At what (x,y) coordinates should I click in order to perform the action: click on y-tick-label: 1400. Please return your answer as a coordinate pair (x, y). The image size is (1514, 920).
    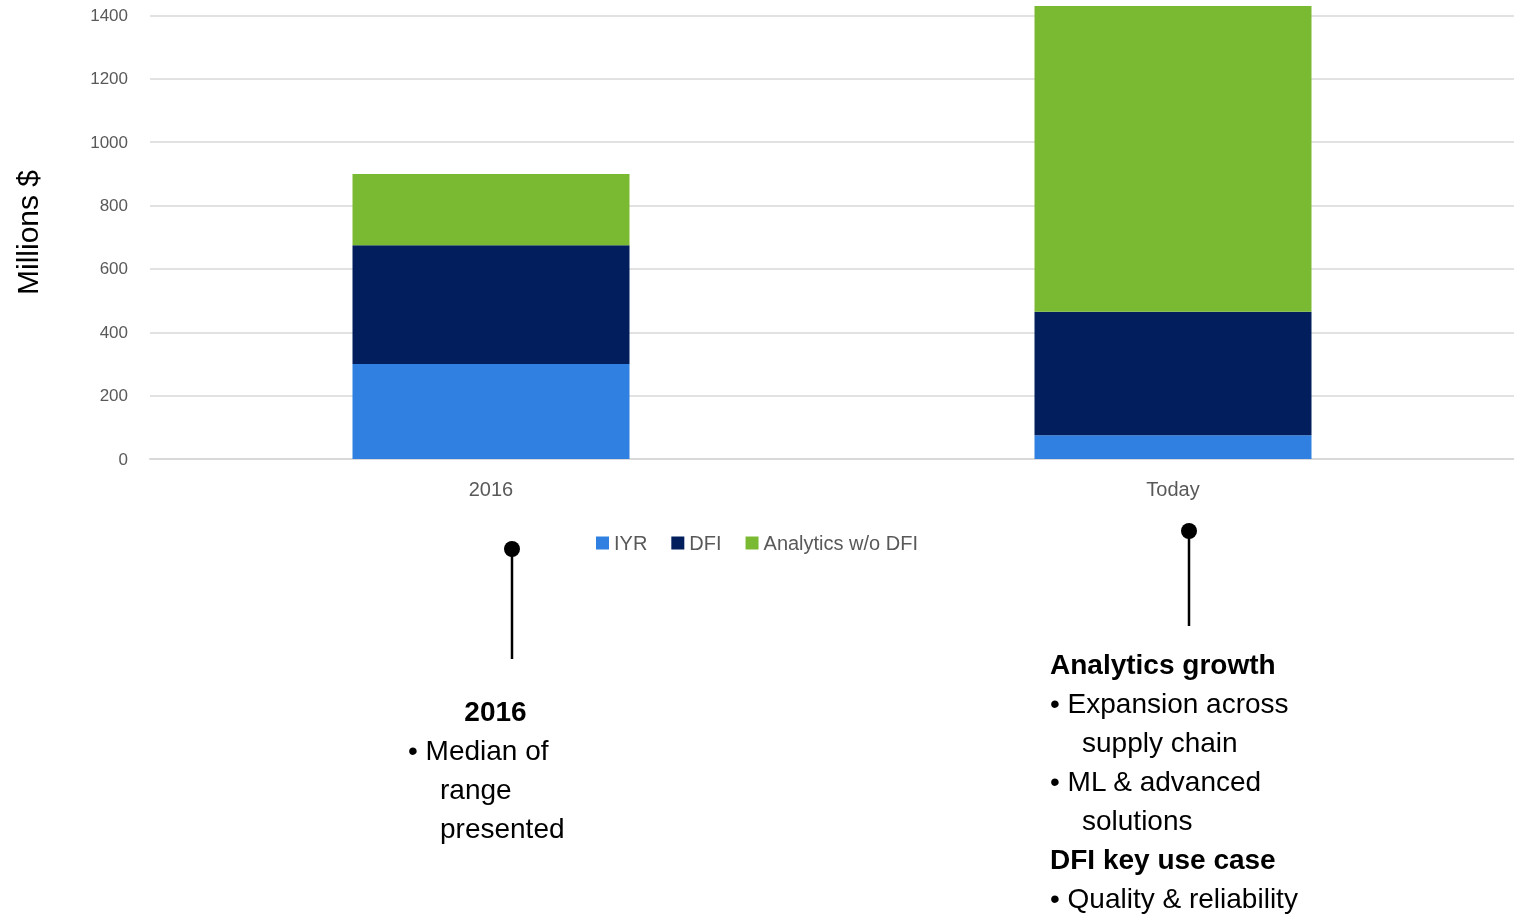
    Looking at the image, I should click on (109, 15).